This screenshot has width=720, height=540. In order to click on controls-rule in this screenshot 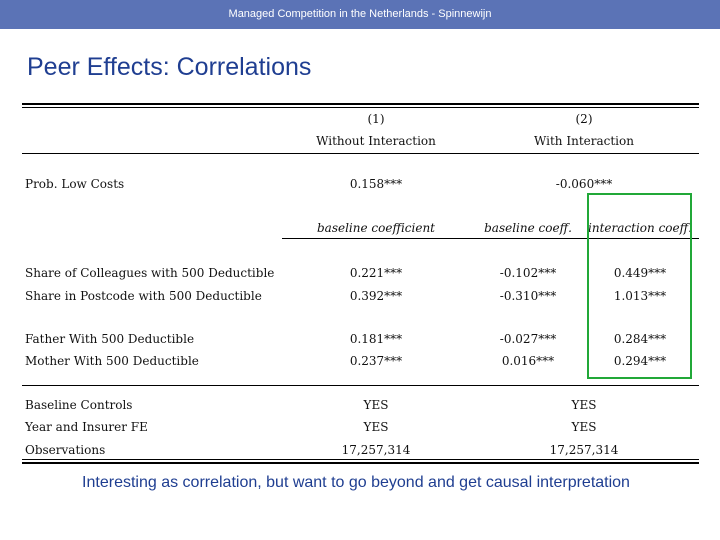, I will do `click(360, 385)`.